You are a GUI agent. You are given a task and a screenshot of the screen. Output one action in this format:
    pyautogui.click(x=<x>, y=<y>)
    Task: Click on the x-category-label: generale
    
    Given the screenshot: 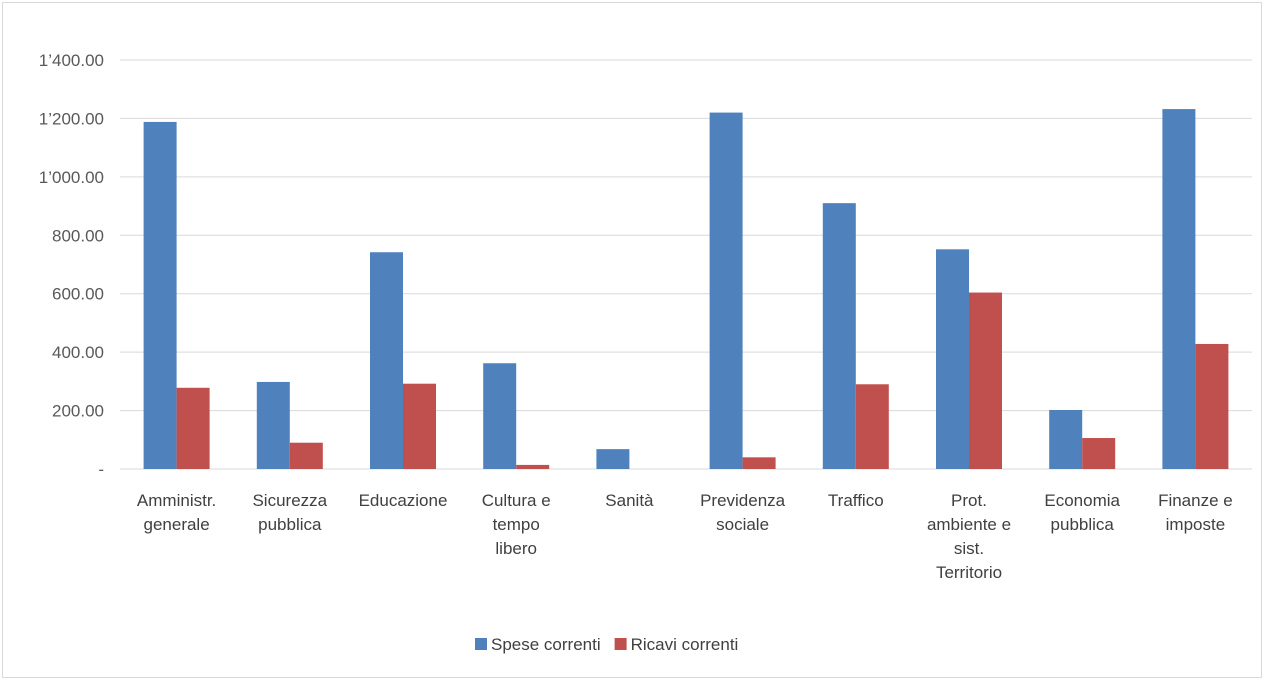 What is the action you would take?
    pyautogui.click(x=177, y=524)
    